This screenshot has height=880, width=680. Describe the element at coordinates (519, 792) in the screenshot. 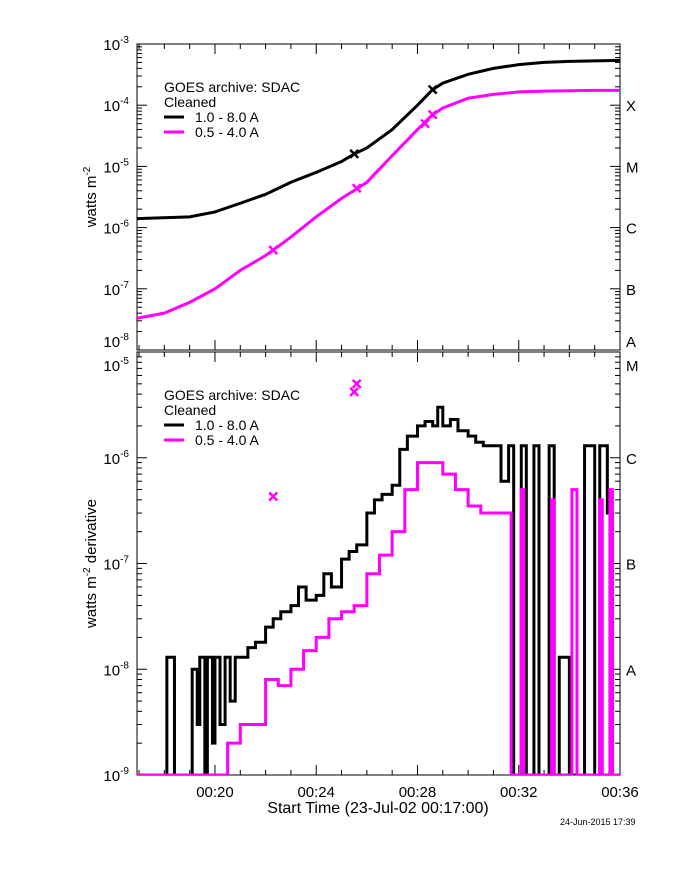

I see `x-tick-label: 00:32` at that location.